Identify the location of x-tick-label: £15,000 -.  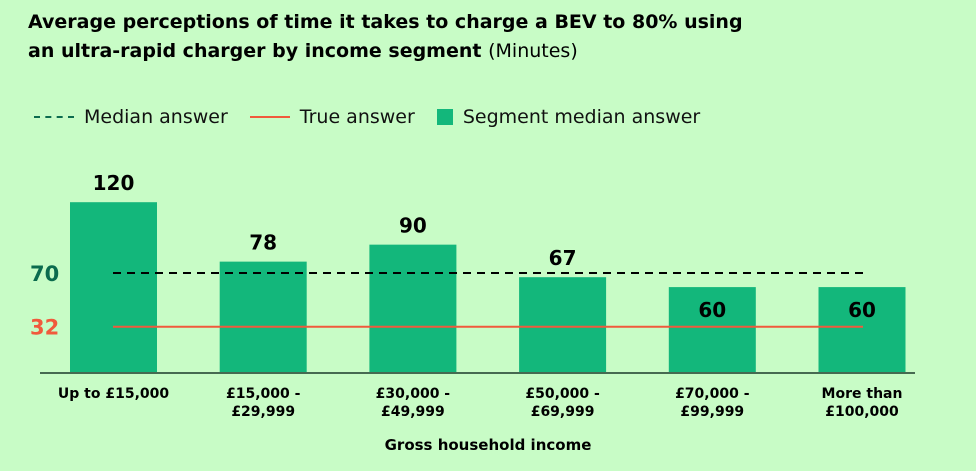
(263, 394).